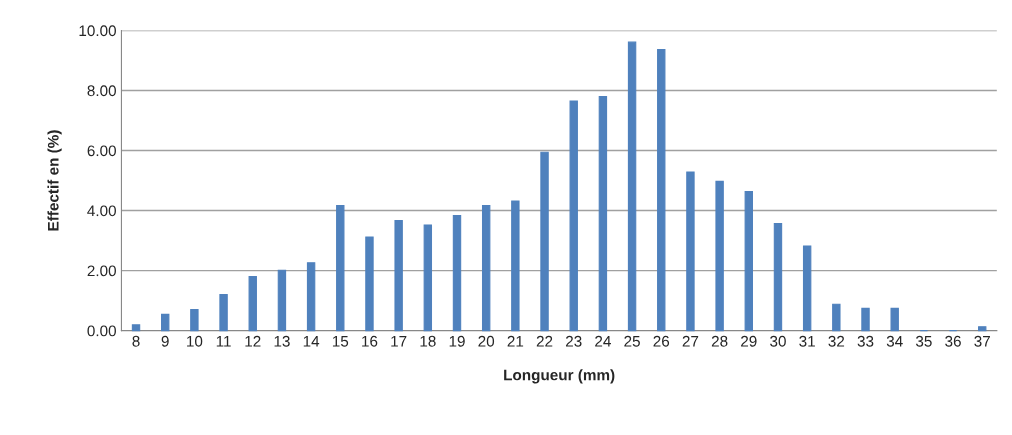 Image resolution: width=1012 pixels, height=435 pixels. What do you see at coordinates (661, 341) in the screenshot?
I see `x-tick-label: 26` at bounding box center [661, 341].